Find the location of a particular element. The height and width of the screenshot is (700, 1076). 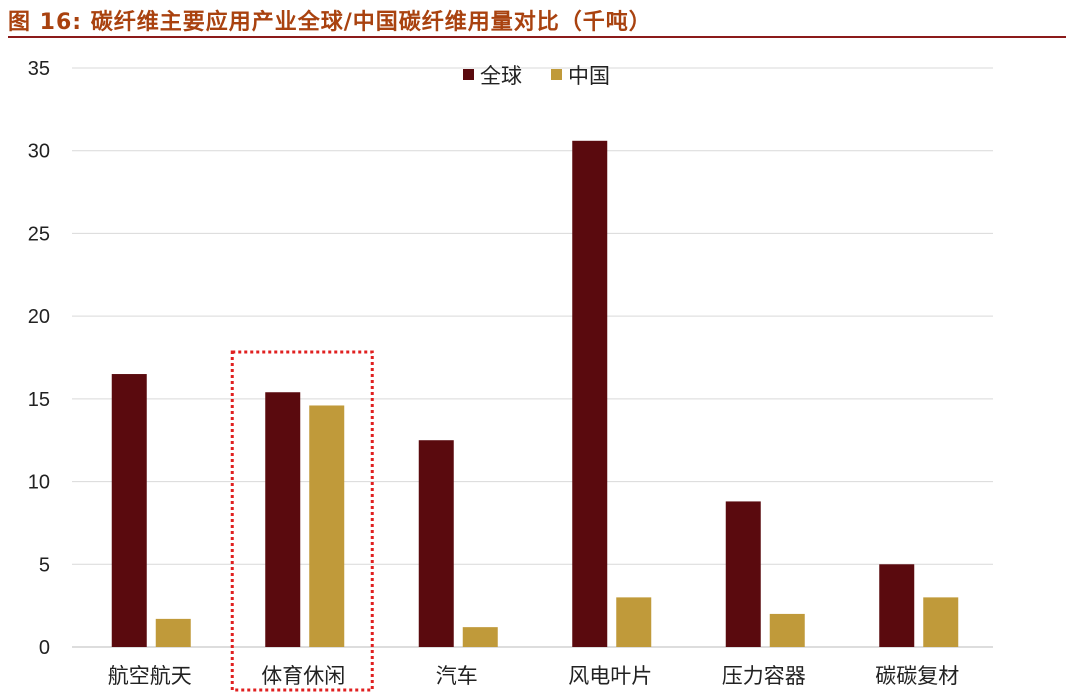

chart-title: 图 16: 碳纤维主要应用产业全球/中国碳纤维用量对比（千吨） is located at coordinates (330, 22).